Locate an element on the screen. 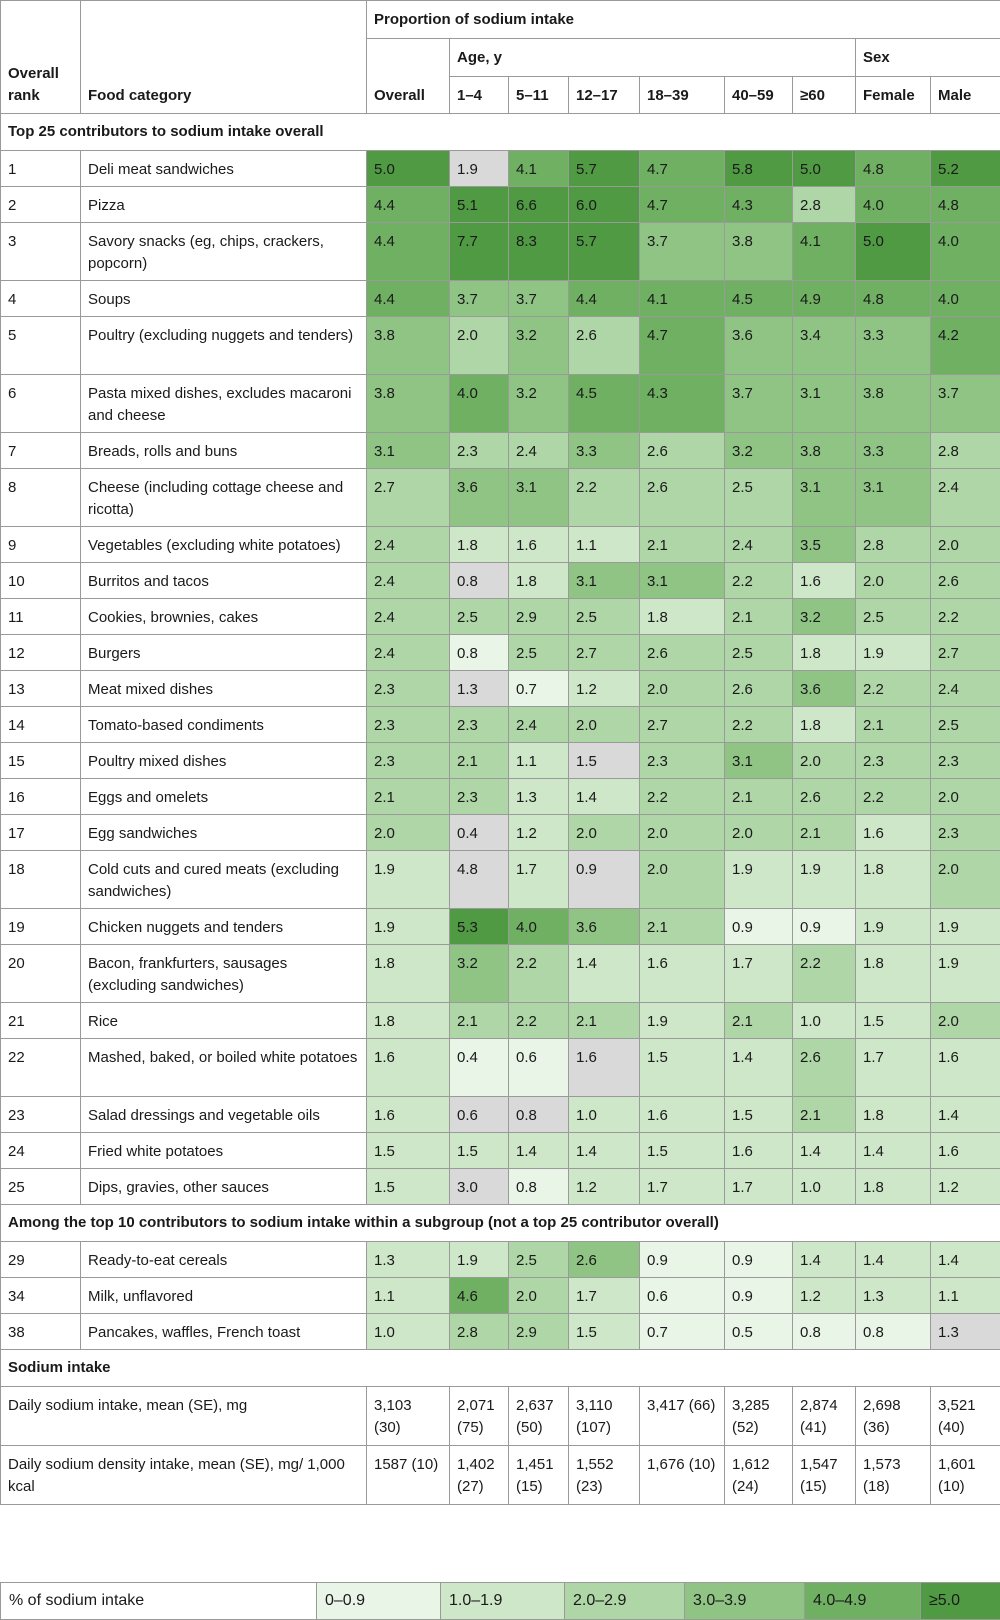 This screenshot has width=1000, height=1620. value-cell: 4.3 is located at coordinates (682, 403).